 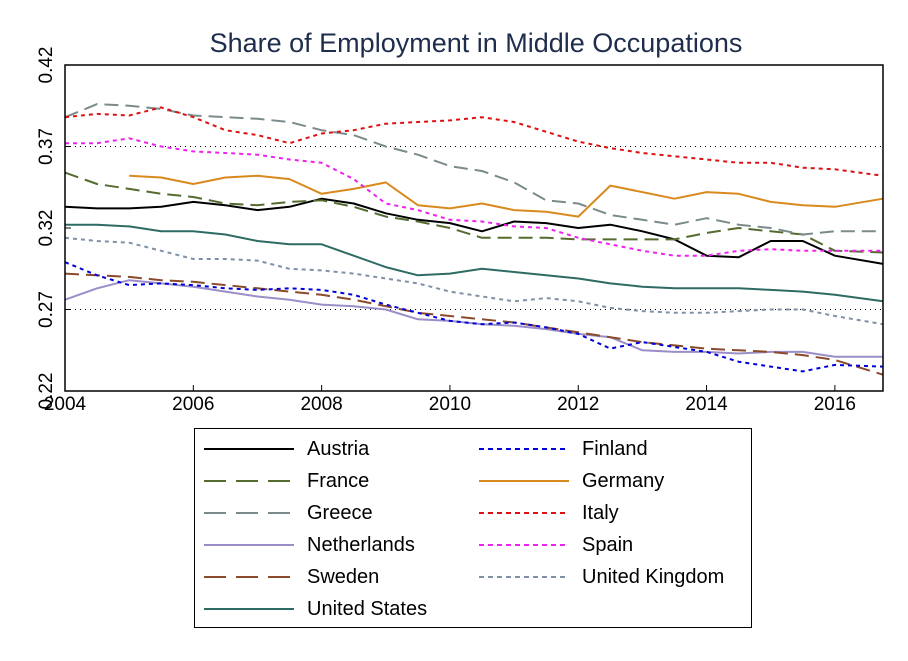 I want to click on legend-label: Austria, so click(x=338, y=448).